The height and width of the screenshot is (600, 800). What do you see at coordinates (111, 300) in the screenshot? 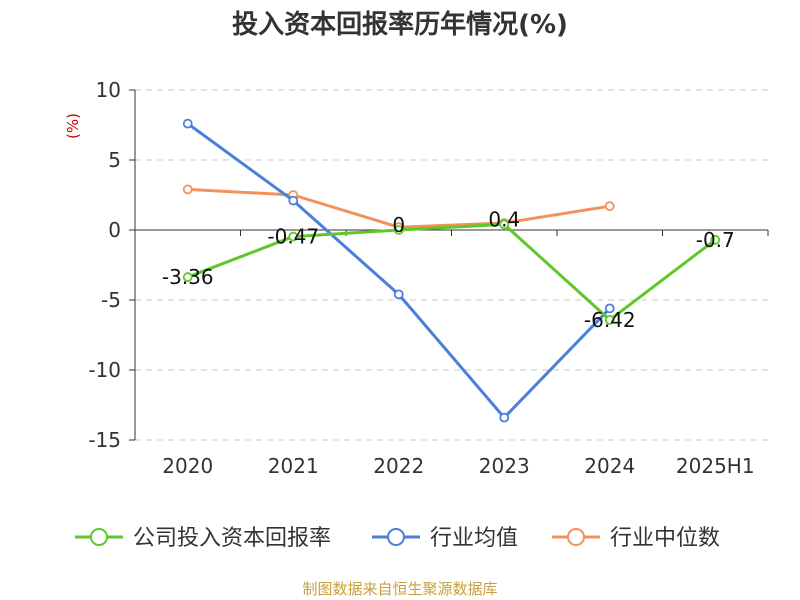
I see `y-tick-label: -5` at bounding box center [111, 300].